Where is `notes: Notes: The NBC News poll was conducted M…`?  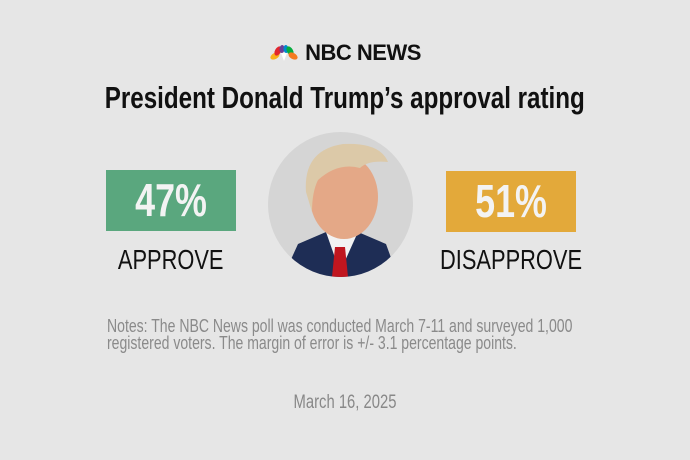 notes: Notes: The NBC News poll was conducted M… is located at coordinates (398, 334).